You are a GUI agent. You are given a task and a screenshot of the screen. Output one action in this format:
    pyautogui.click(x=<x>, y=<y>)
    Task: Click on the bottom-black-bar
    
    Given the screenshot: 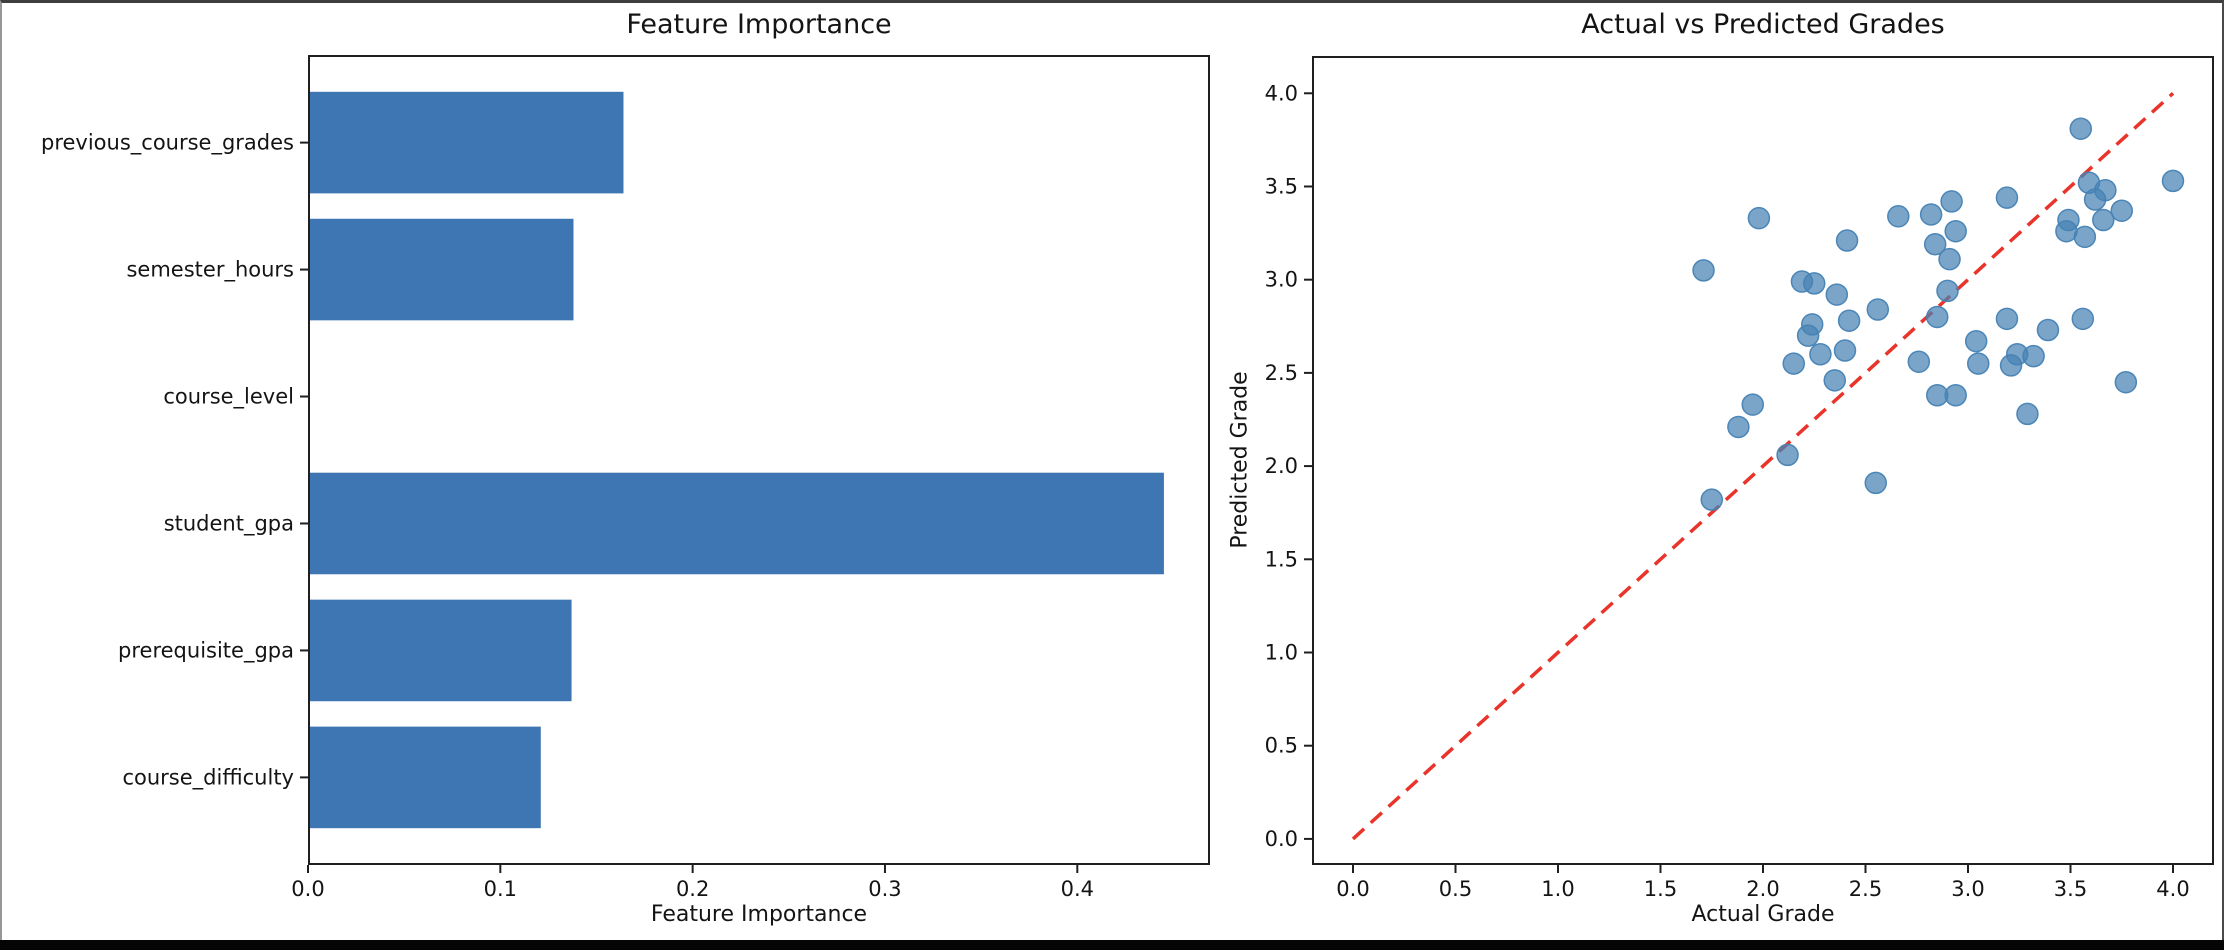 What is the action you would take?
    pyautogui.click(x=1112, y=945)
    